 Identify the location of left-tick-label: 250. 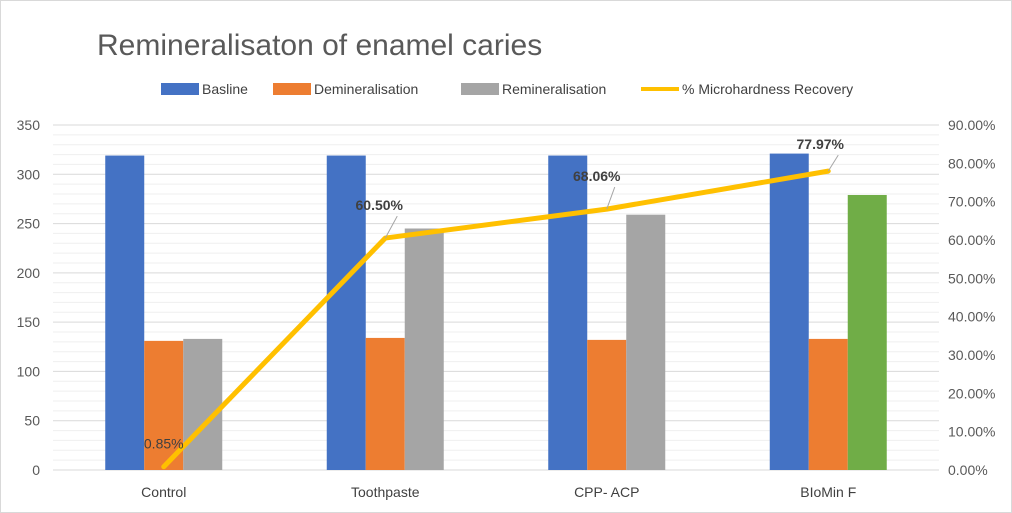
(29, 224).